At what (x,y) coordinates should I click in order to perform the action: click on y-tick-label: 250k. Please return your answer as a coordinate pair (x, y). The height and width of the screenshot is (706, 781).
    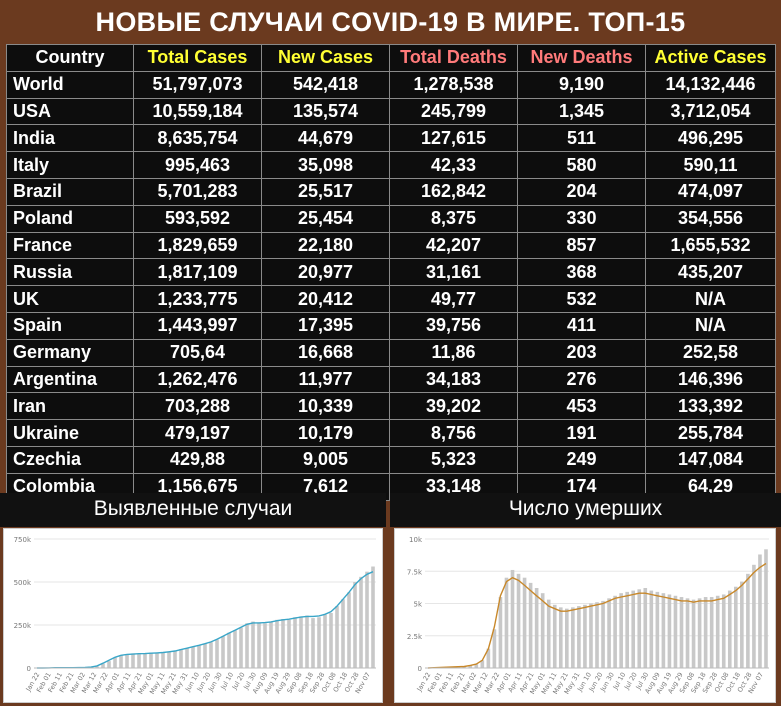
    Looking at the image, I should click on (23, 626).